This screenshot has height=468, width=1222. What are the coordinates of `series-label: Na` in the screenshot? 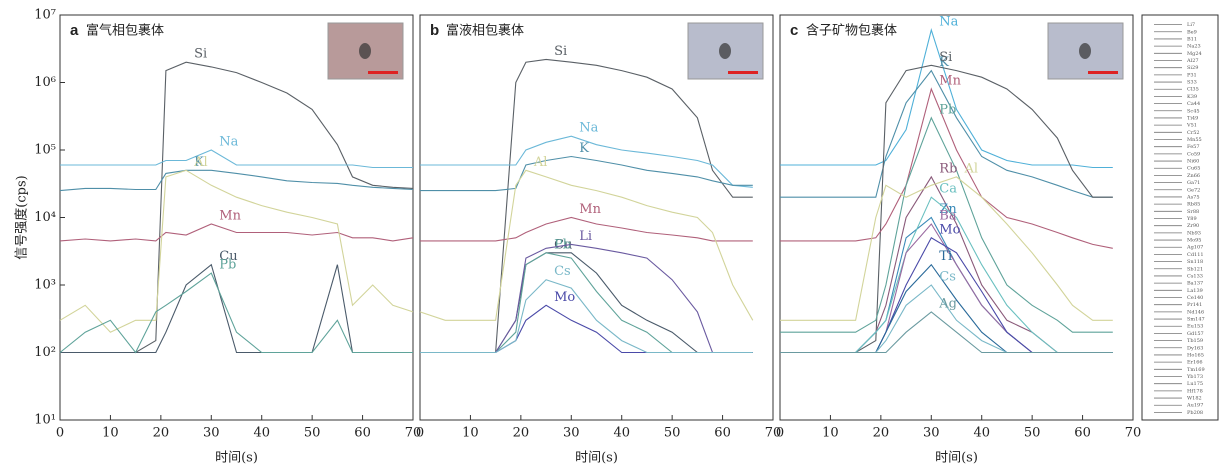 It's located at (228, 142).